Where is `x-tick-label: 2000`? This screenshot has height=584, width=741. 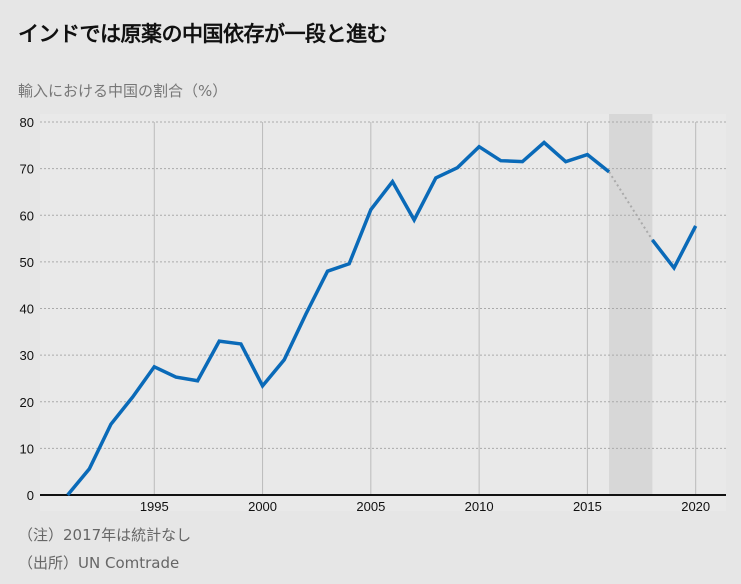
x-tick-label: 2000 is located at coordinates (262, 506).